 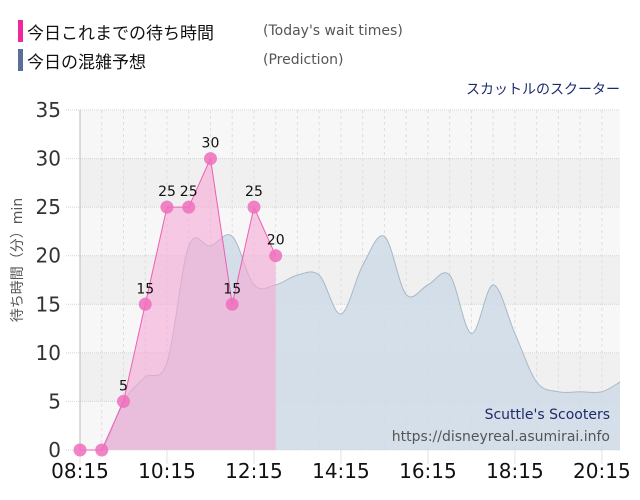 What do you see at coordinates (48, 280) in the screenshot?
I see `y-axis: 0 5 10 15 20 25 30 35` at bounding box center [48, 280].